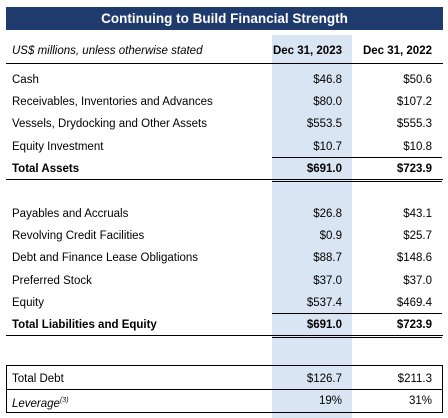 This screenshot has height=418, width=448. I want to click on footnote-ref: (3), so click(64, 400).